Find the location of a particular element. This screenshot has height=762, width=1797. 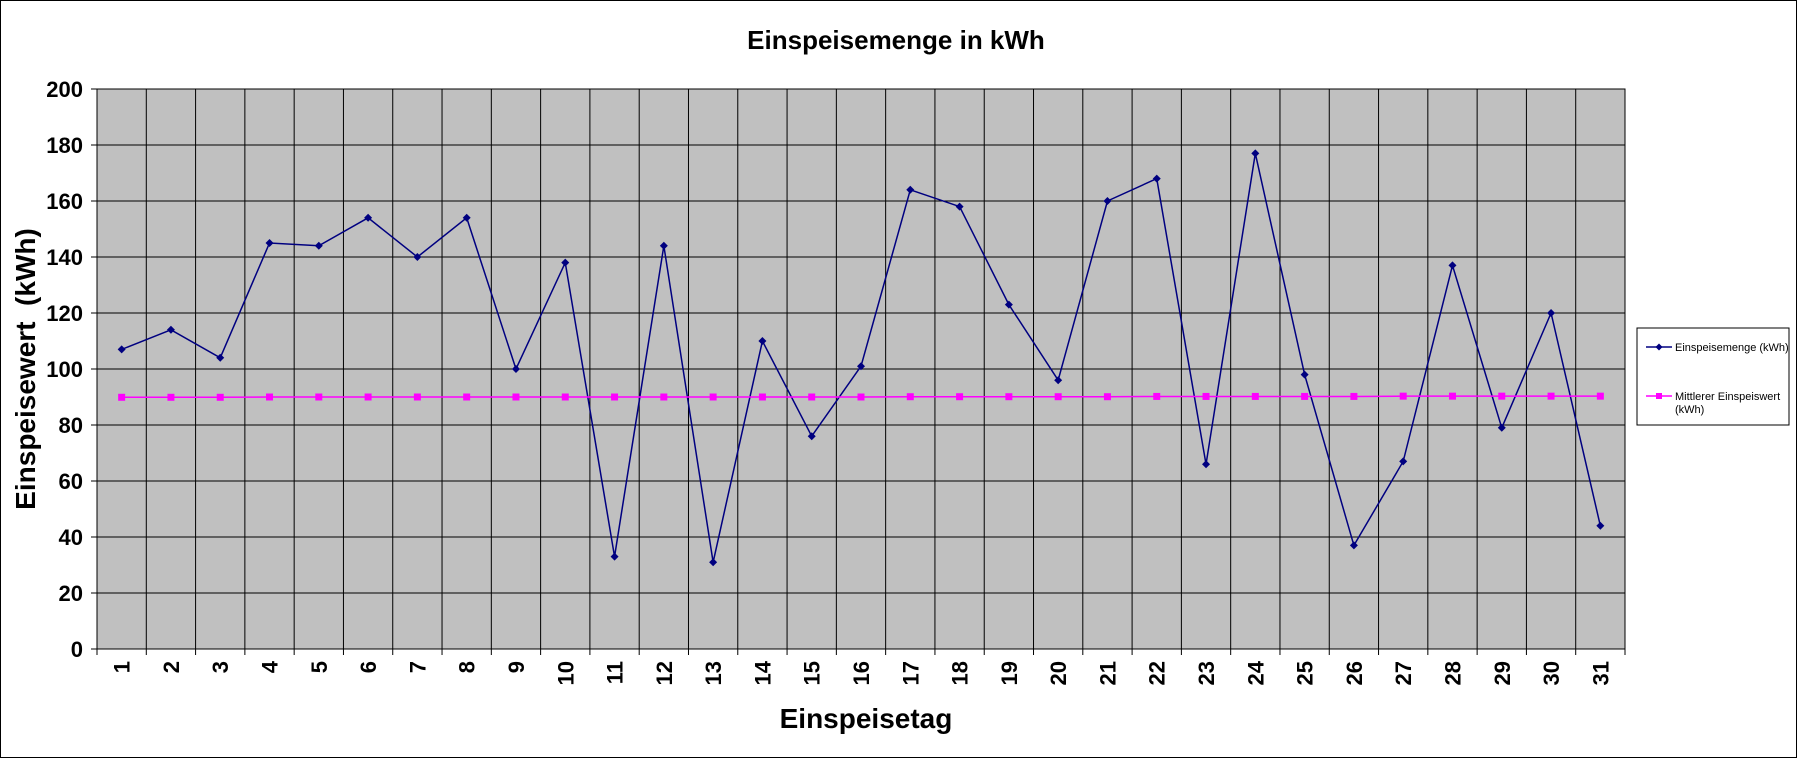

y-axis-label: Einspeisewert (kWh) is located at coordinates (25, 369).